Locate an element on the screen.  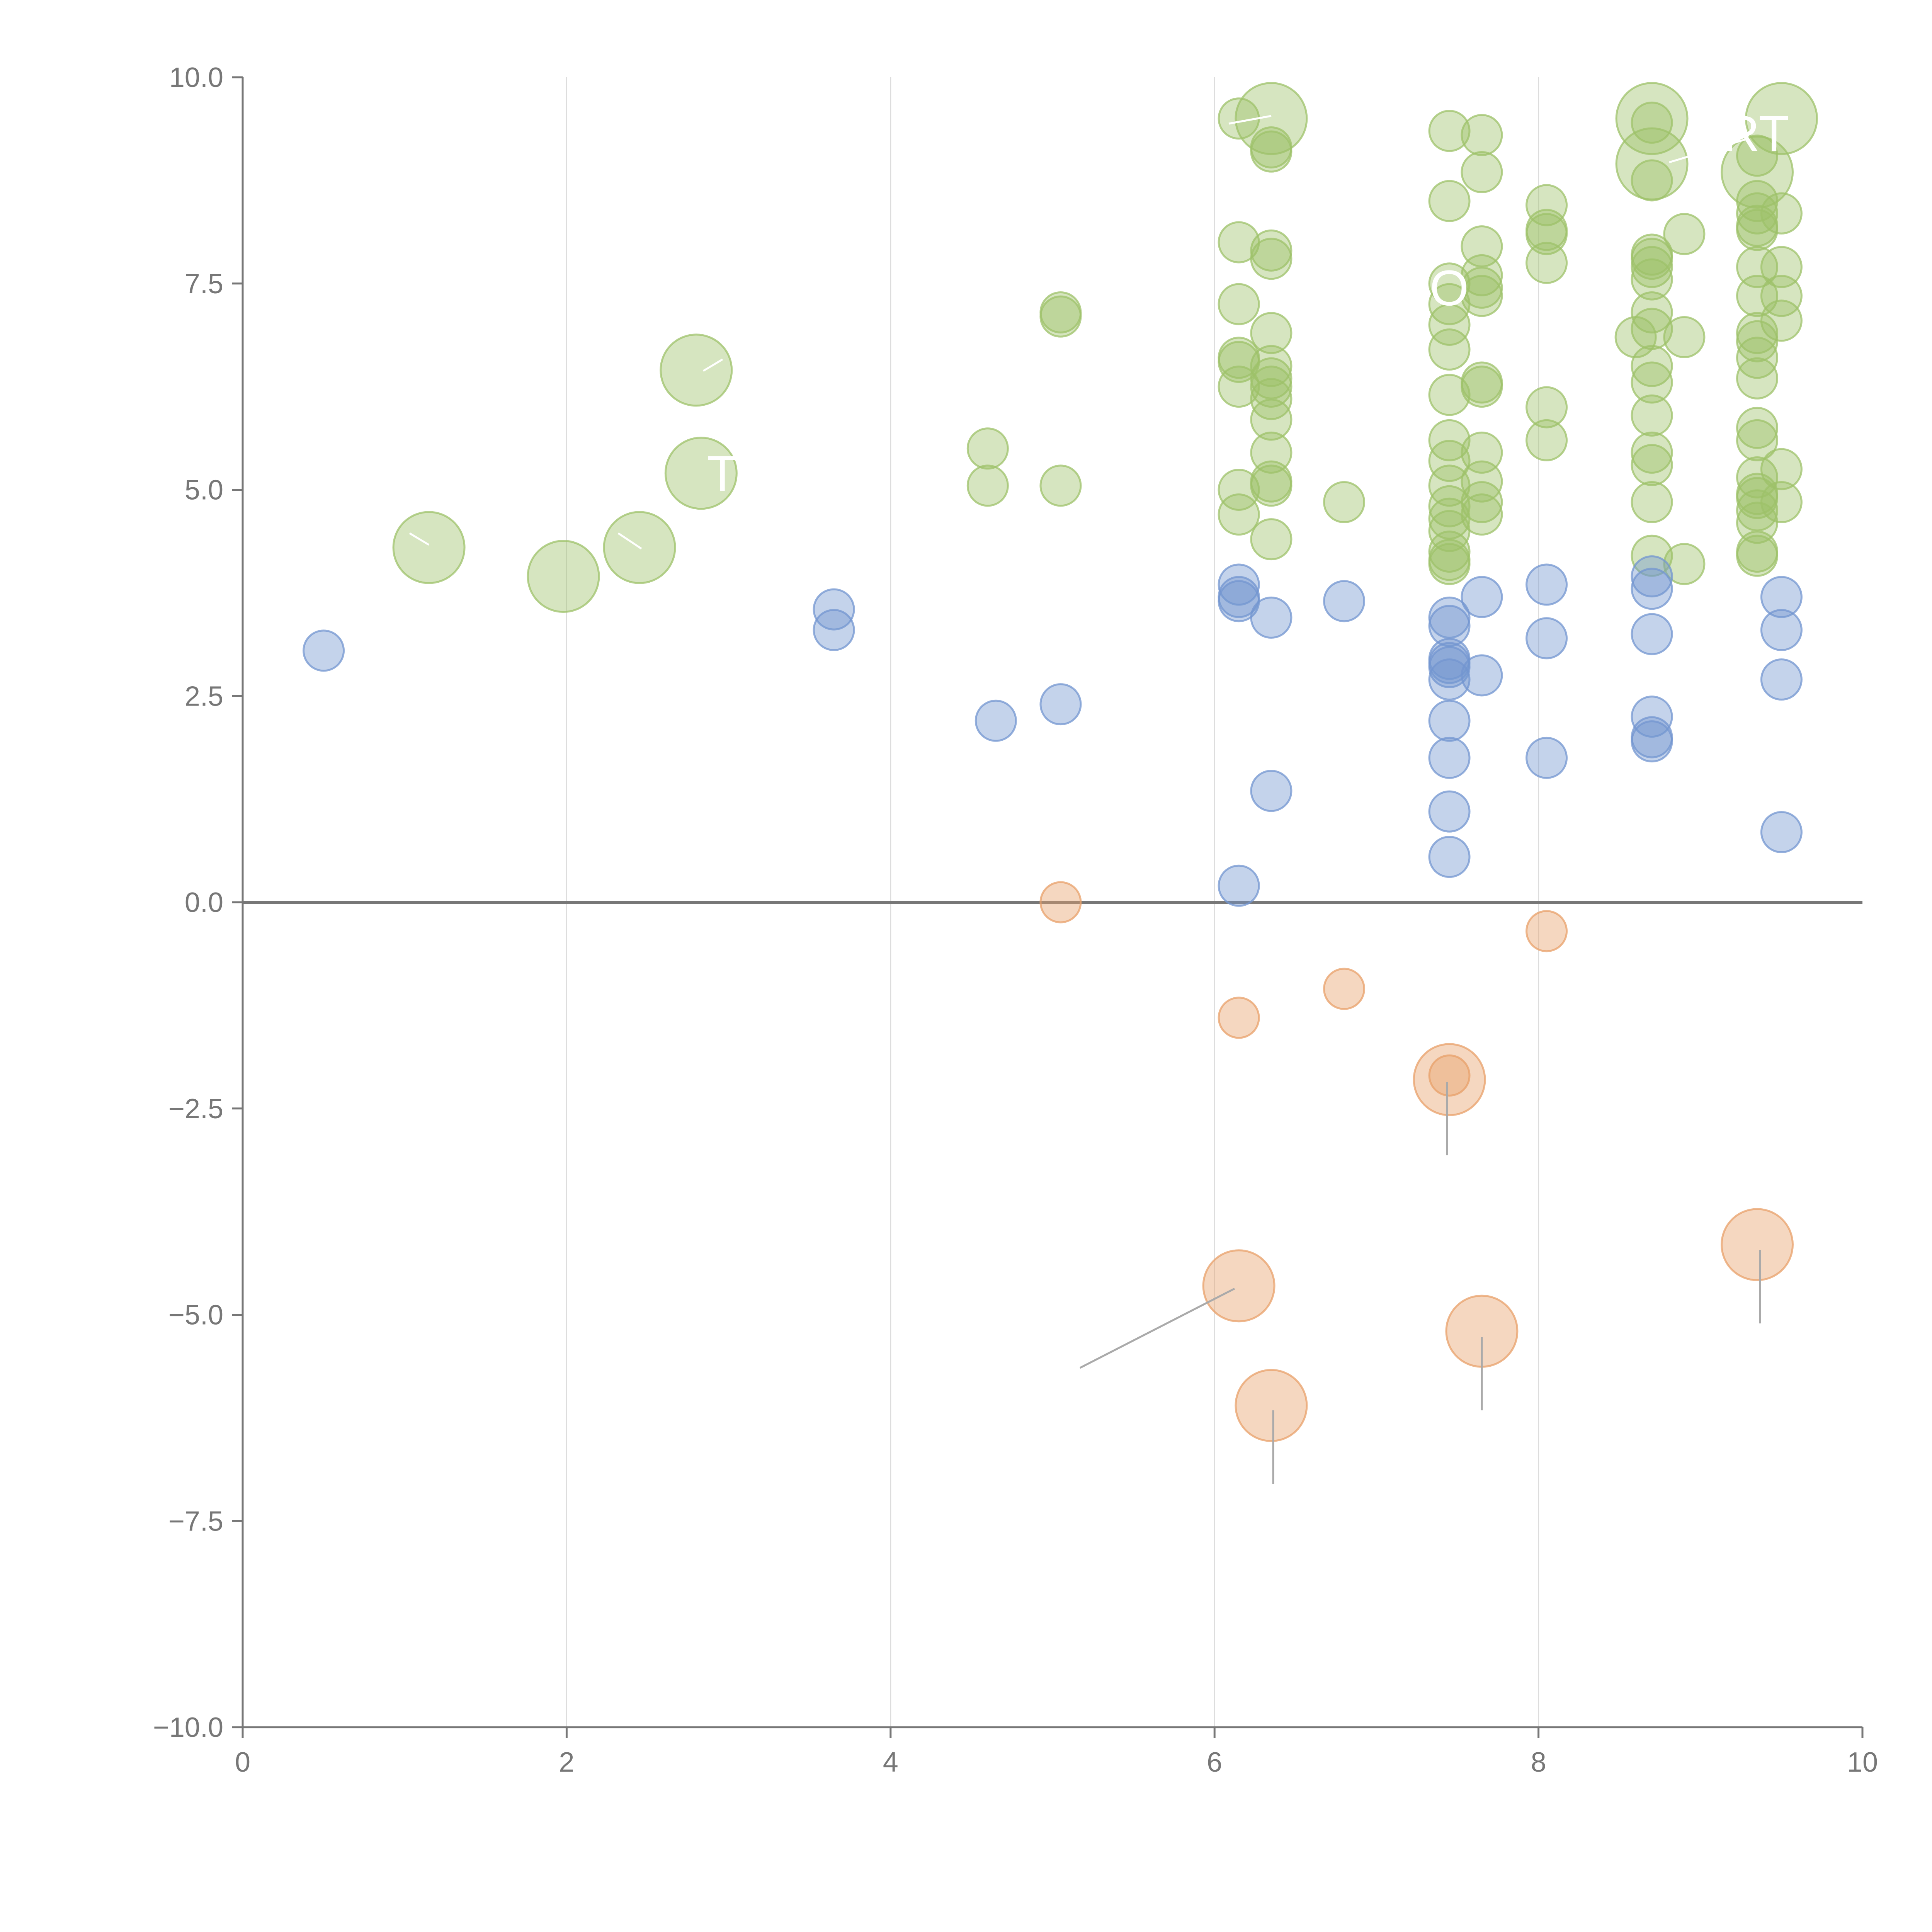
annotation-label-rt: RT is located at coordinates (1756, 134).